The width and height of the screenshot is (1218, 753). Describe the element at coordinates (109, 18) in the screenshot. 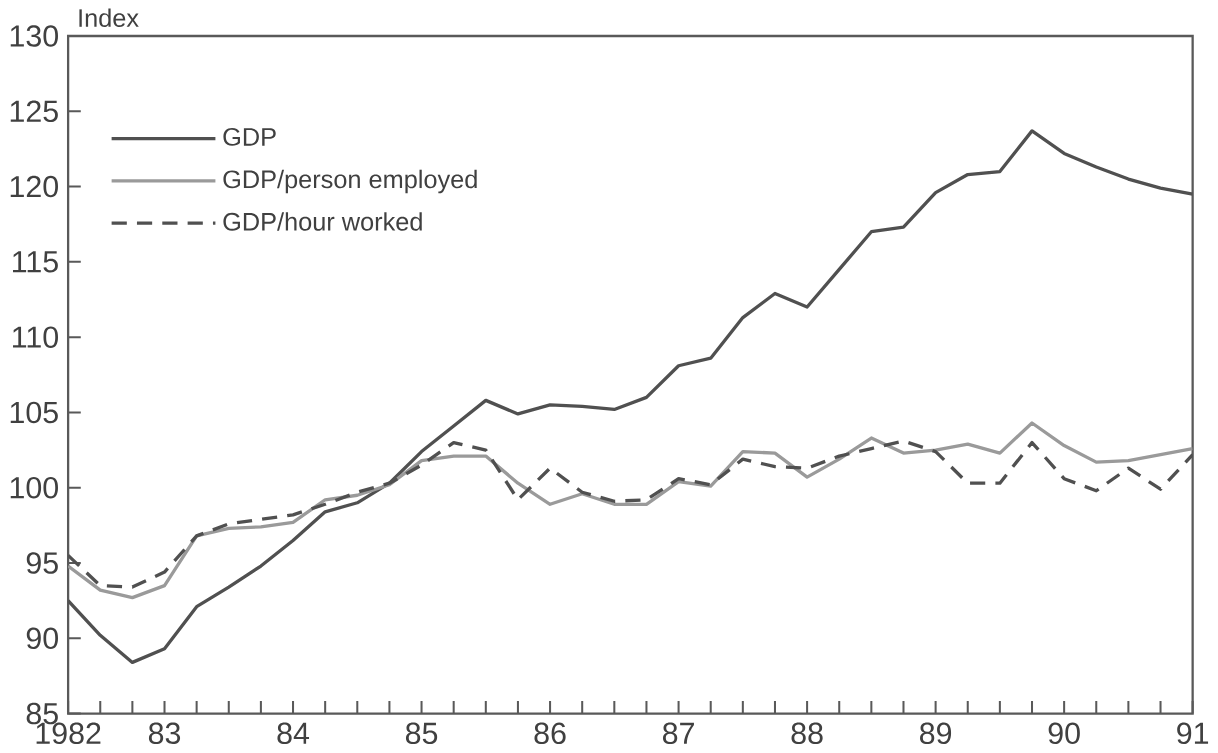

I see `y-axis-title: Index` at that location.